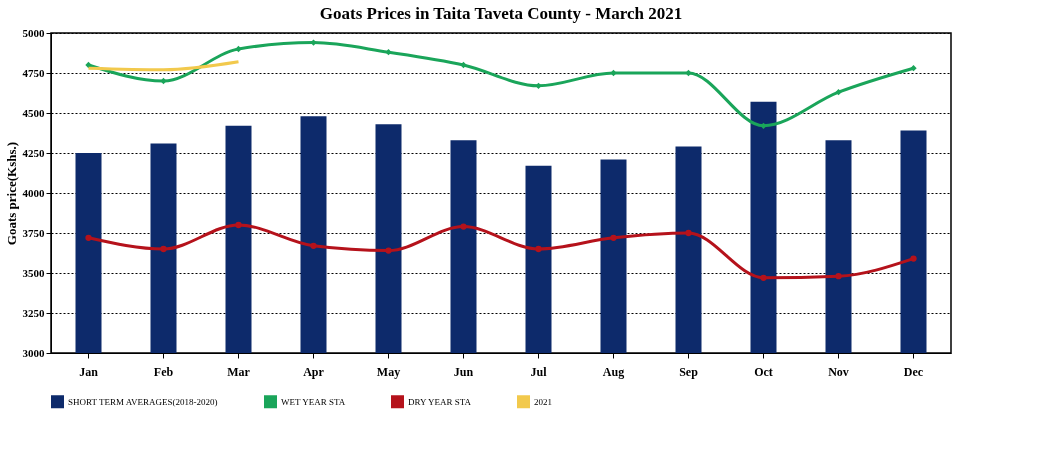 This screenshot has height=468, width=1041. I want to click on x-tick-label: Jan, so click(89, 371).